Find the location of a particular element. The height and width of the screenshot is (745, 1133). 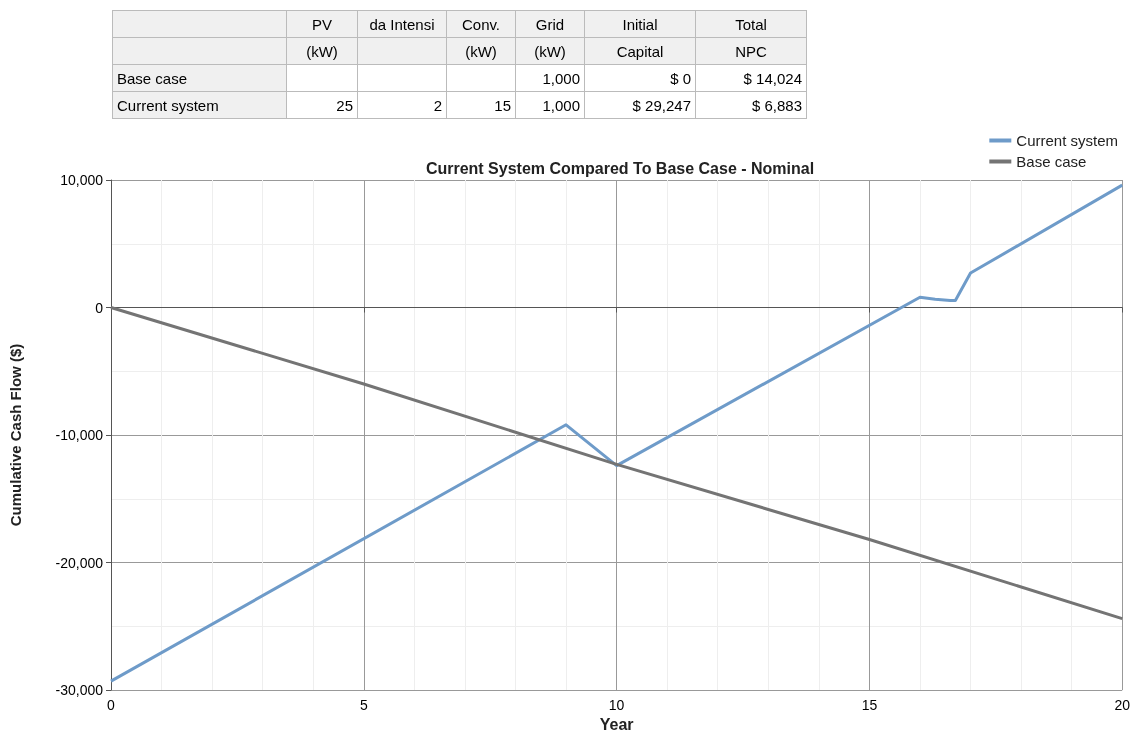

text: $ 29,247 is located at coordinates (640, 105).